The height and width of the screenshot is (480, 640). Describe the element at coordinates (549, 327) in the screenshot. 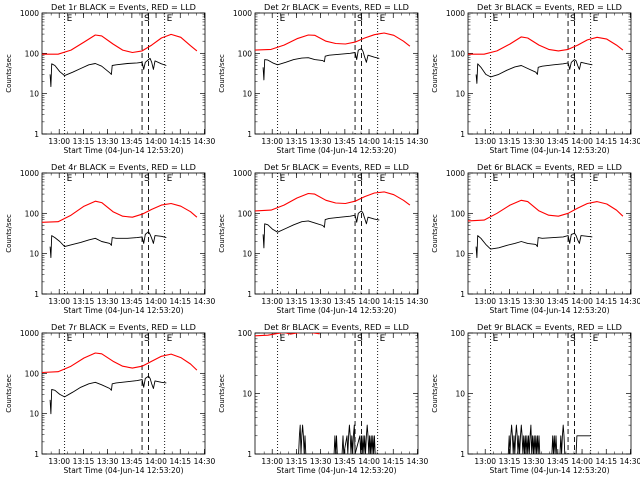

I see `chart-title: Det 9r BLACK = Events, RED = LLD` at that location.